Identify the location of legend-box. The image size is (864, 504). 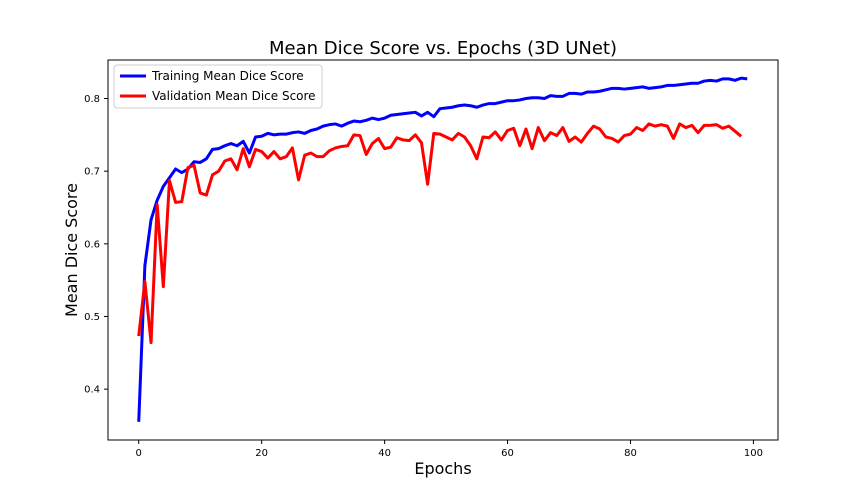
(218, 86).